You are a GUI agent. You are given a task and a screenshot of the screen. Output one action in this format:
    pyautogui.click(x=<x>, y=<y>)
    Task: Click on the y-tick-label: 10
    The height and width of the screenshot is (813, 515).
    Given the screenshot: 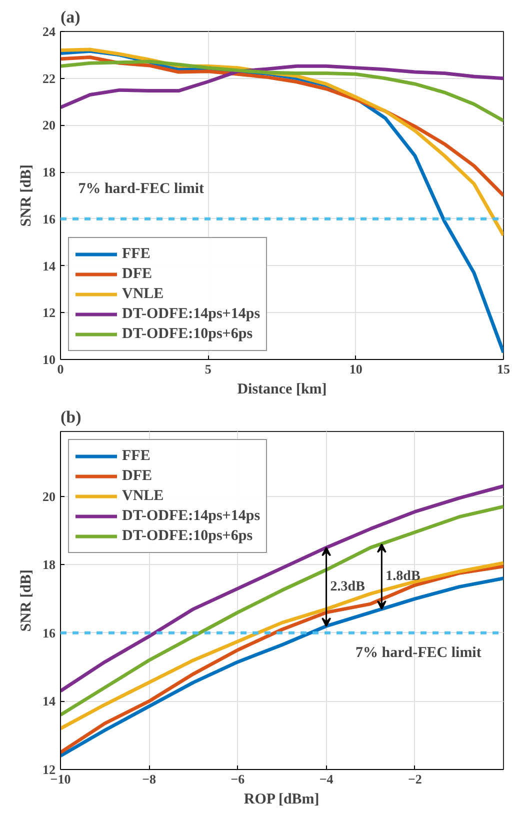 What is the action you would take?
    pyautogui.click(x=49, y=359)
    